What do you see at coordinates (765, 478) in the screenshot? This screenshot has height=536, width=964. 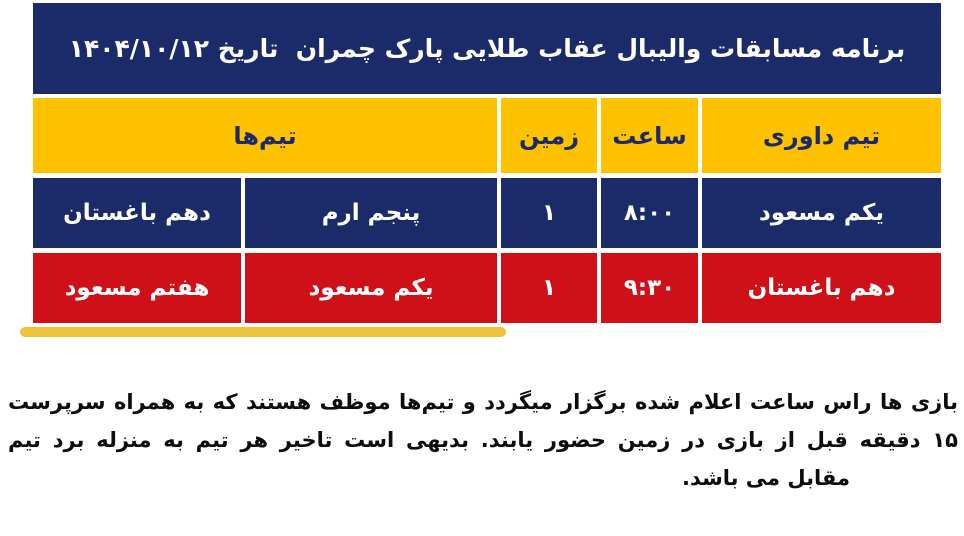 I see `note-line-3: مقابل می باشد.` at bounding box center [765, 478].